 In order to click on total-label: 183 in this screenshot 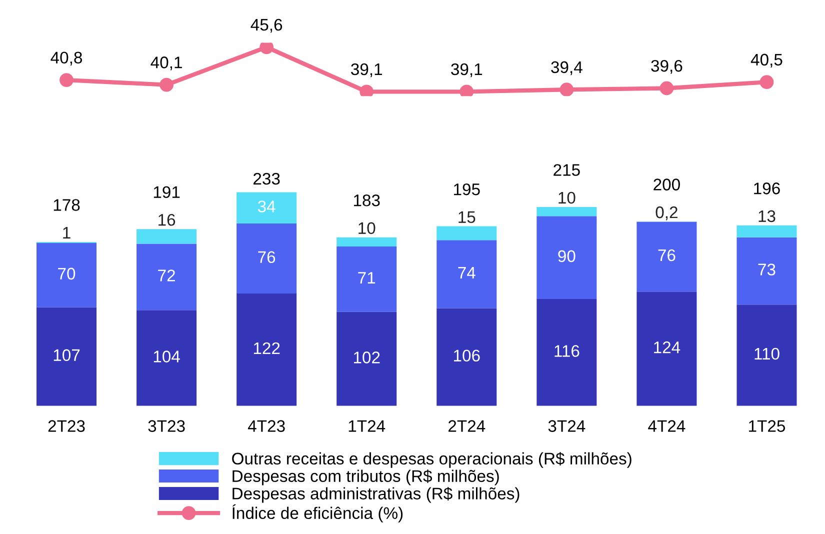, I will do `click(367, 200)`.